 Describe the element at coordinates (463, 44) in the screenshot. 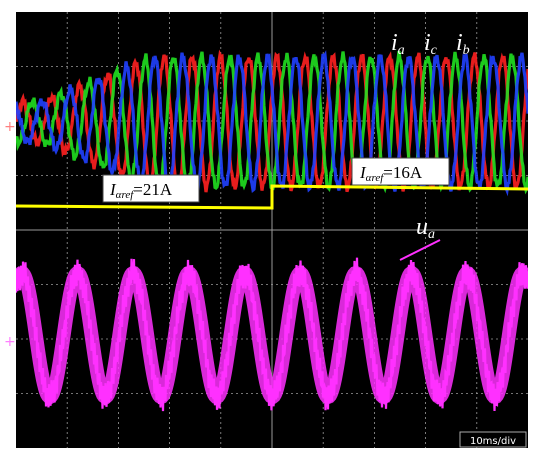

I see `series-label-ib: ib` at that location.